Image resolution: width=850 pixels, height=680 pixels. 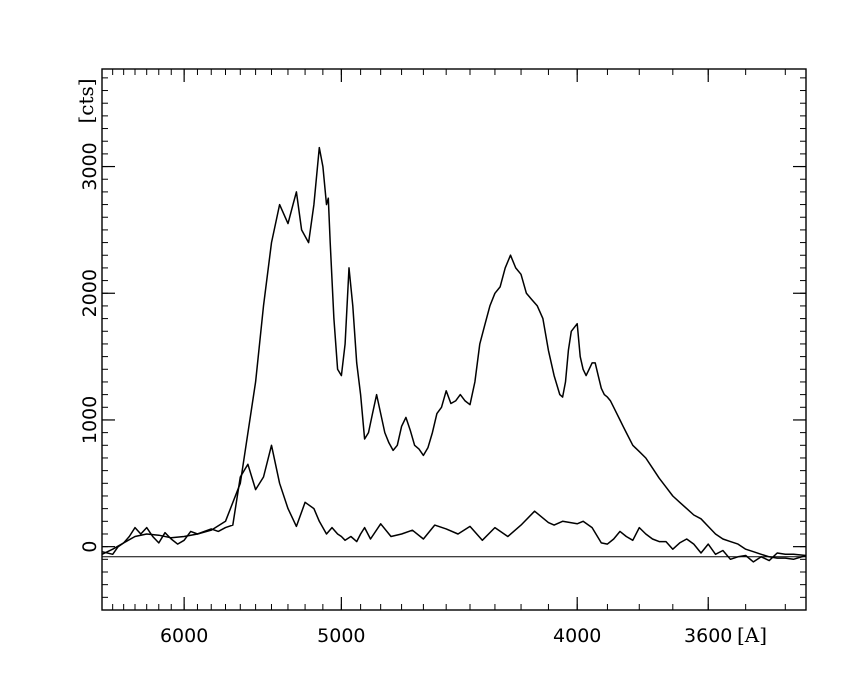 What do you see at coordinates (752, 635) in the screenshot?
I see `x-axis-label: [A]` at bounding box center [752, 635].